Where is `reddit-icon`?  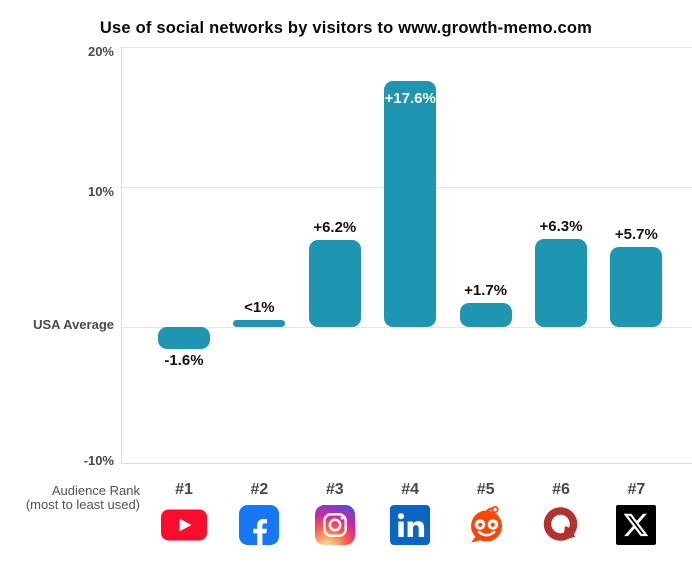
reddit-icon is located at coordinates (486, 525).